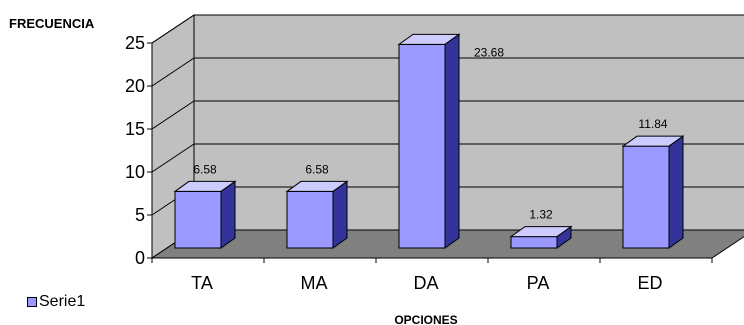  What do you see at coordinates (538, 283) in the screenshot?
I see `x-tick-label-pa: PA` at bounding box center [538, 283].